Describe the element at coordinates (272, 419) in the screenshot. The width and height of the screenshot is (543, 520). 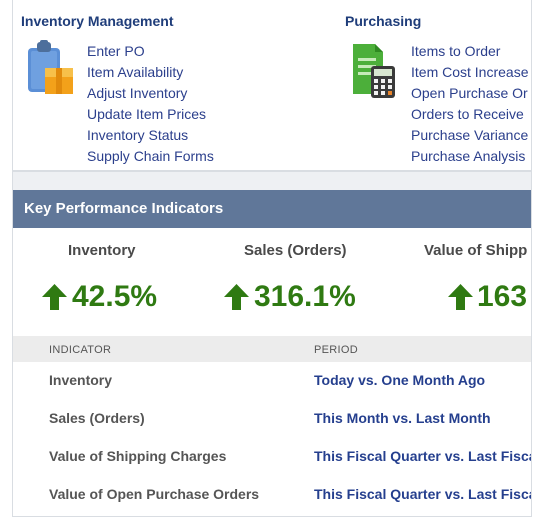
I see `table-row: Sales (Orders) This Month vs. Last Month` at that location.